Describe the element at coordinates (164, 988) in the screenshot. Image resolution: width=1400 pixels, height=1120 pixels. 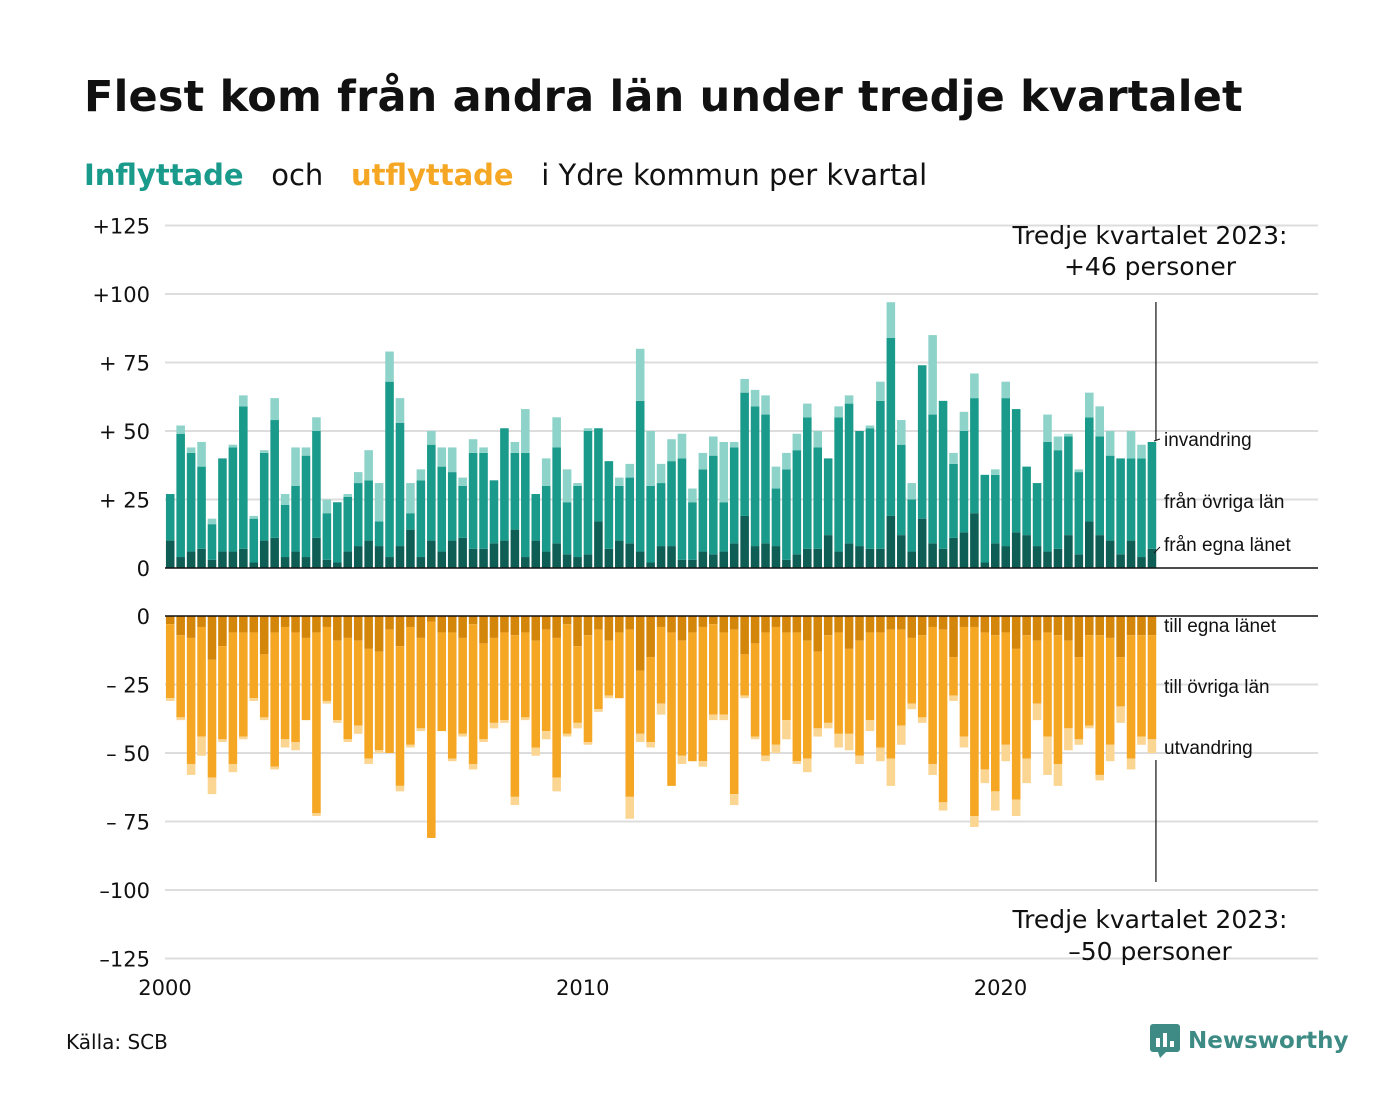
I see `x-tick-label: 2000` at that location.